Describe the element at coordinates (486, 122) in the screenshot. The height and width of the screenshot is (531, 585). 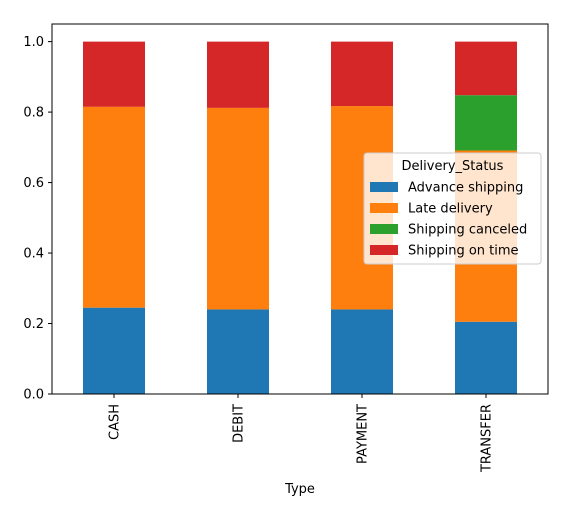
I see `bar-transfer-shipping-canceled` at that location.